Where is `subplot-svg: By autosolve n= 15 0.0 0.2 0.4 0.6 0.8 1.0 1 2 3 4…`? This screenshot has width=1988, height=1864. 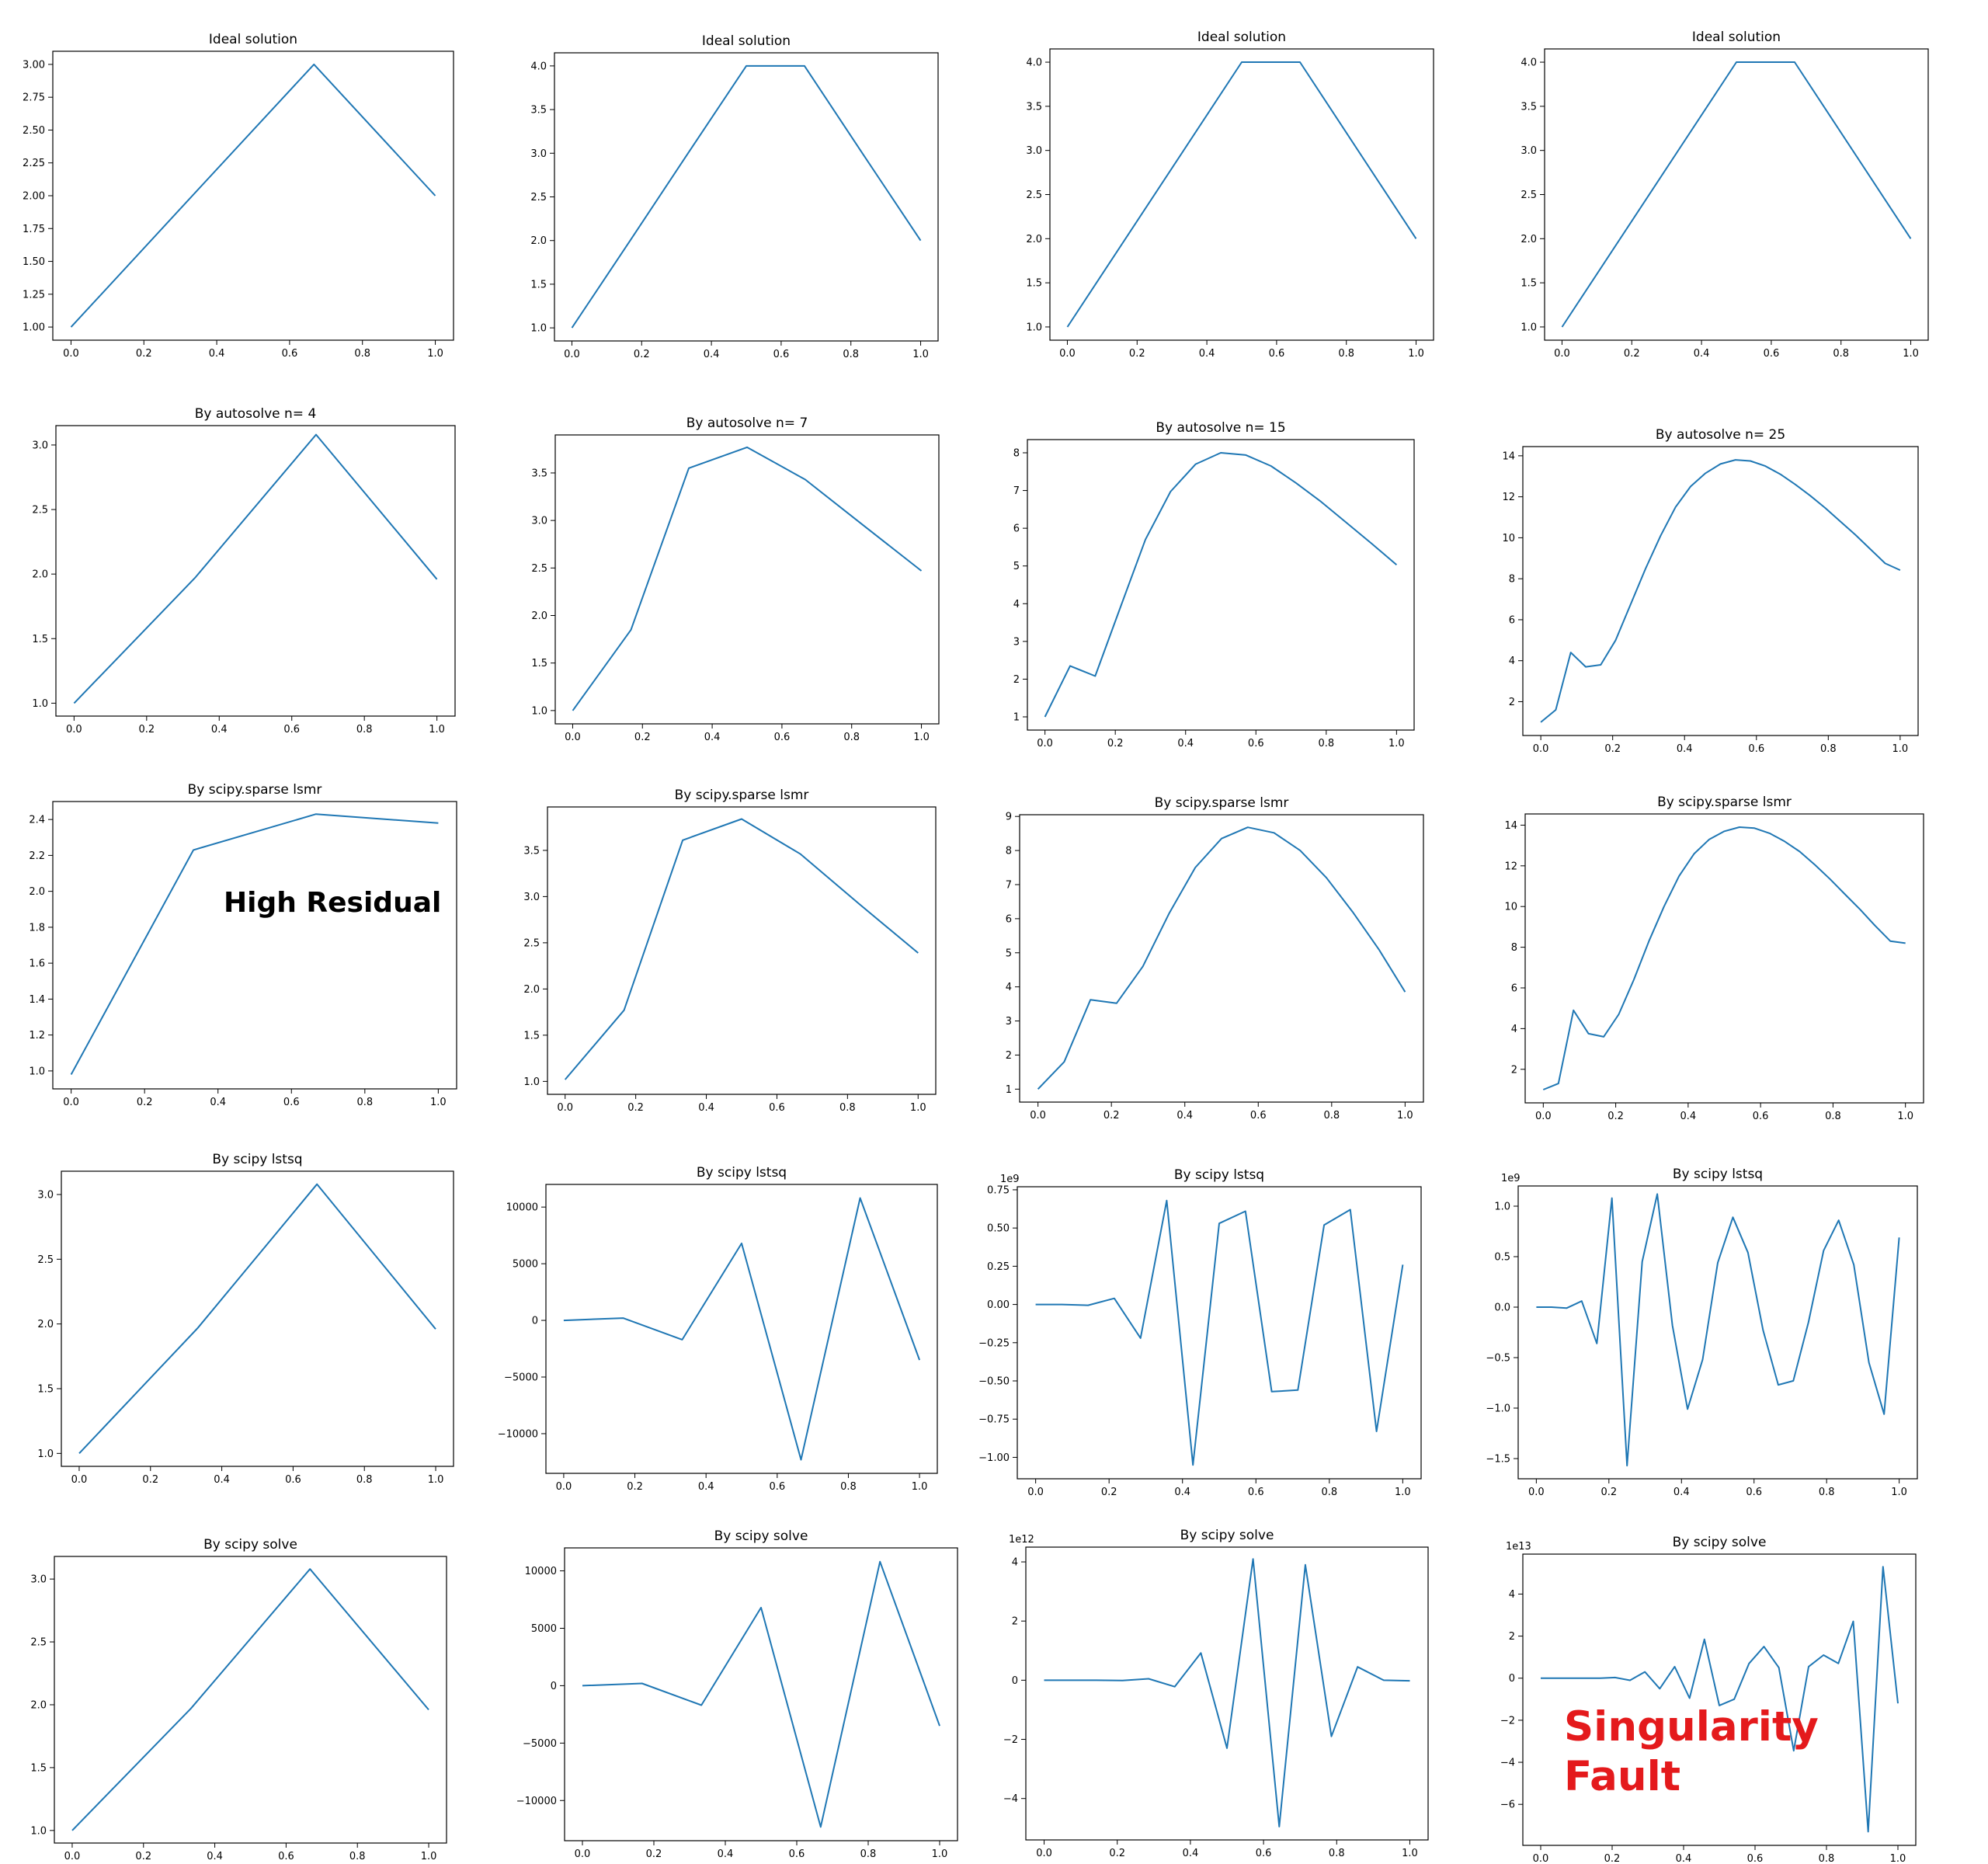 subplot-svg: By autosolve n= 15 0.0 0.2 0.4 0.6 0.8 1.0 1 2 3 4… is located at coordinates (1214, 584).